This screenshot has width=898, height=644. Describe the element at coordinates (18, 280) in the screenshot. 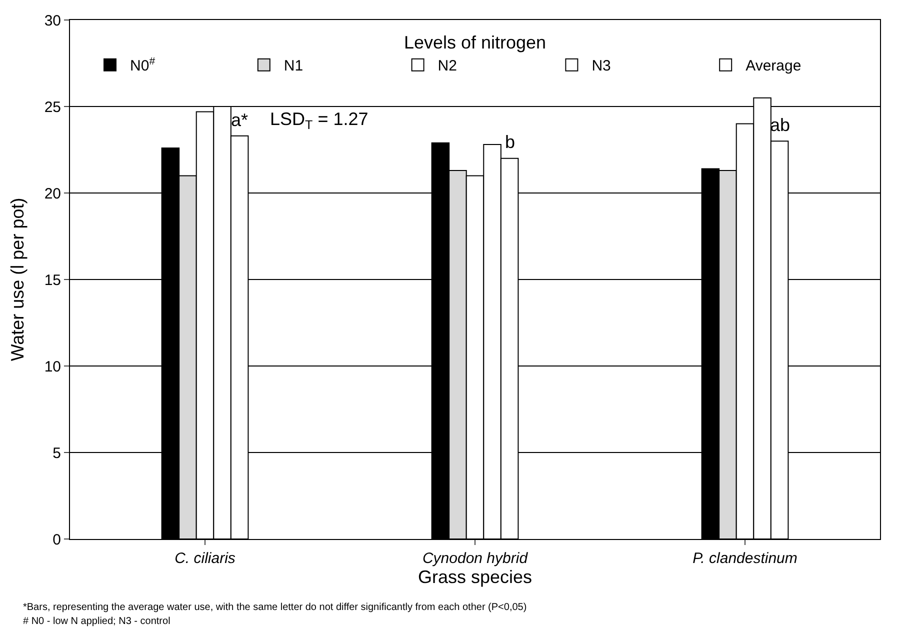

I see `y-axis-title: Water use (l per pot)` at that location.